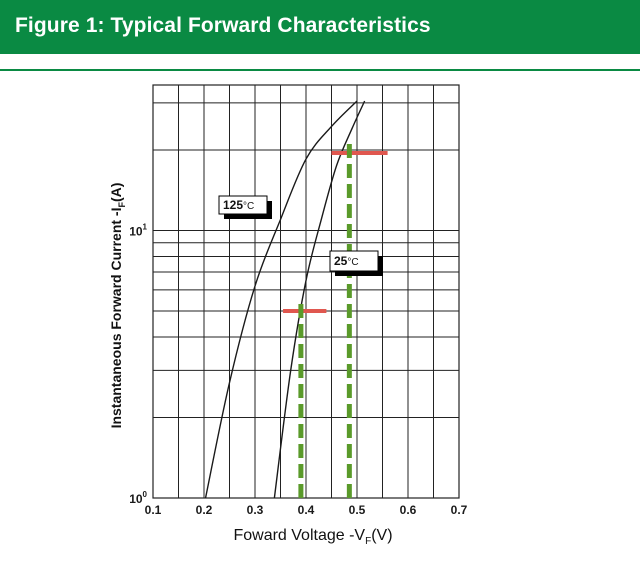  Describe the element at coordinates (145, 227) in the screenshot. I see `y-tick-exp: 1` at that location.